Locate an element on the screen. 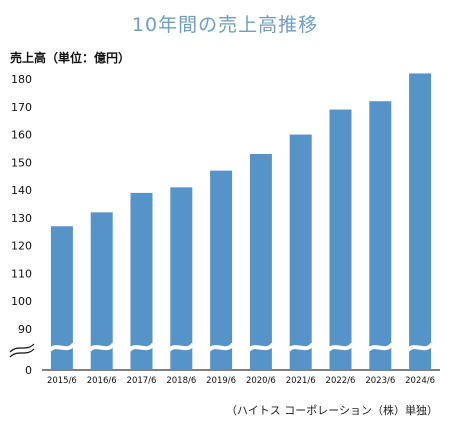 This screenshot has width=450, height=429. y-tick-label: 130 is located at coordinates (21, 218).